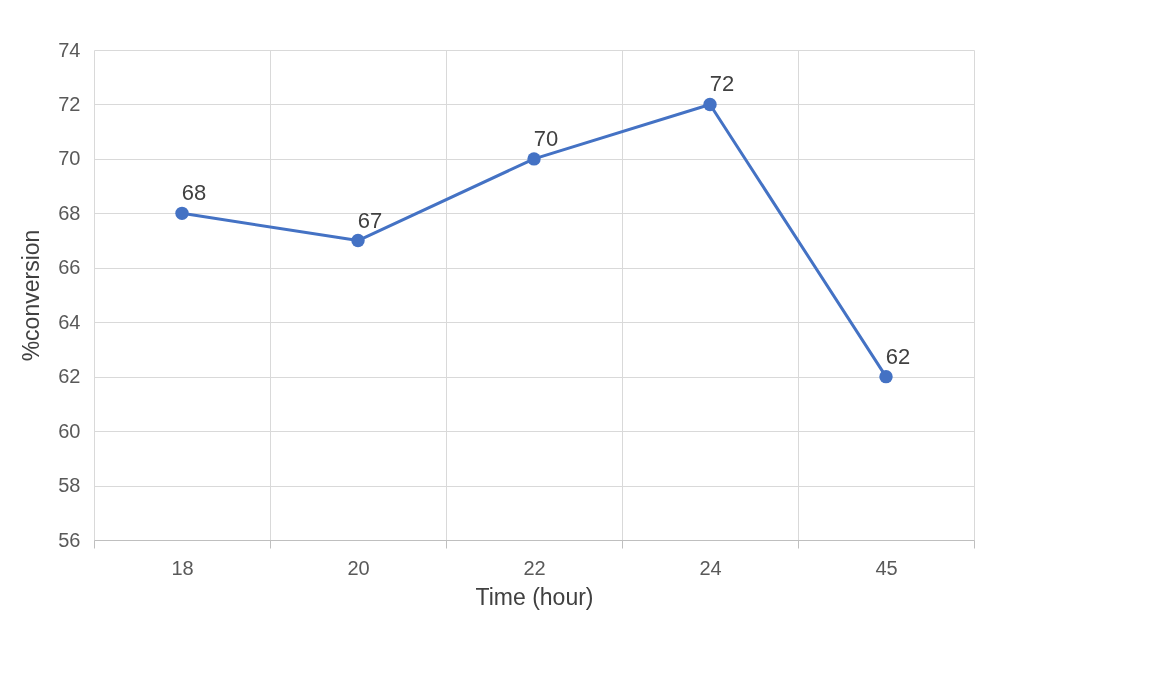 This screenshot has height=678, width=1153. Describe the element at coordinates (898, 356) in the screenshot. I see `data-label: 62` at that location.